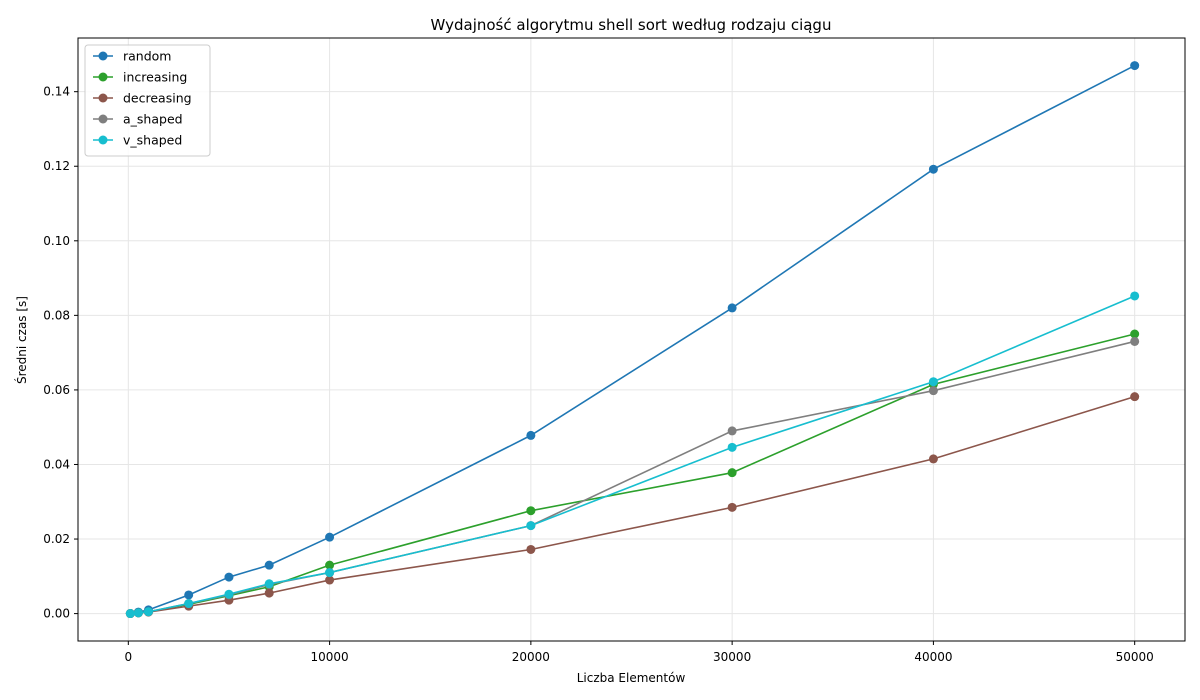 Image resolution: width=1200 pixels, height=700 pixels. What do you see at coordinates (152, 140) in the screenshot?
I see `legend-label: v_shaped` at bounding box center [152, 140].